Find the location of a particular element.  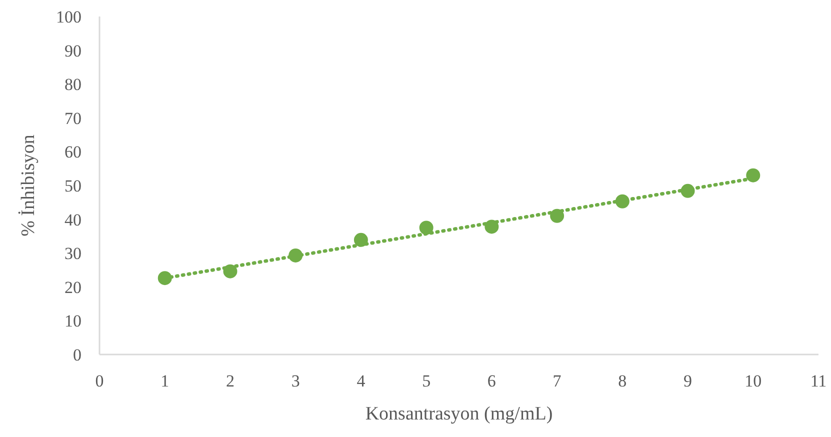

y-tick-label: 90 is located at coordinates (73, 50).